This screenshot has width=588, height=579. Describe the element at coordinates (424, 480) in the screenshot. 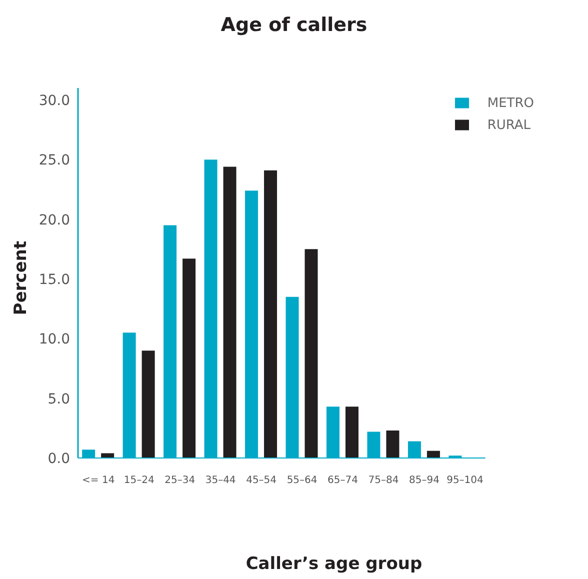

I see `x-tick-label: 85–94` at that location.